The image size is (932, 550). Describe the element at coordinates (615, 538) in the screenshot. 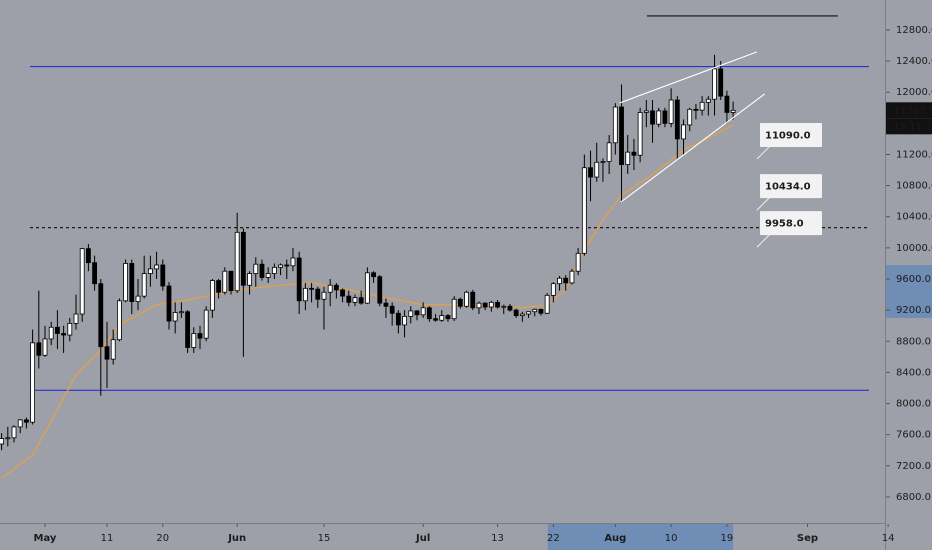

I see `x-tick-label: Aug` at that location.